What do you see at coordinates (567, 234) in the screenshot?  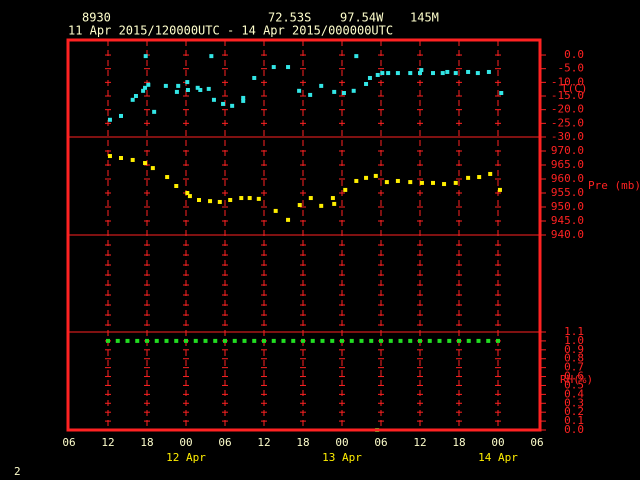 I see `y-tick-label: 940.0` at bounding box center [567, 234].